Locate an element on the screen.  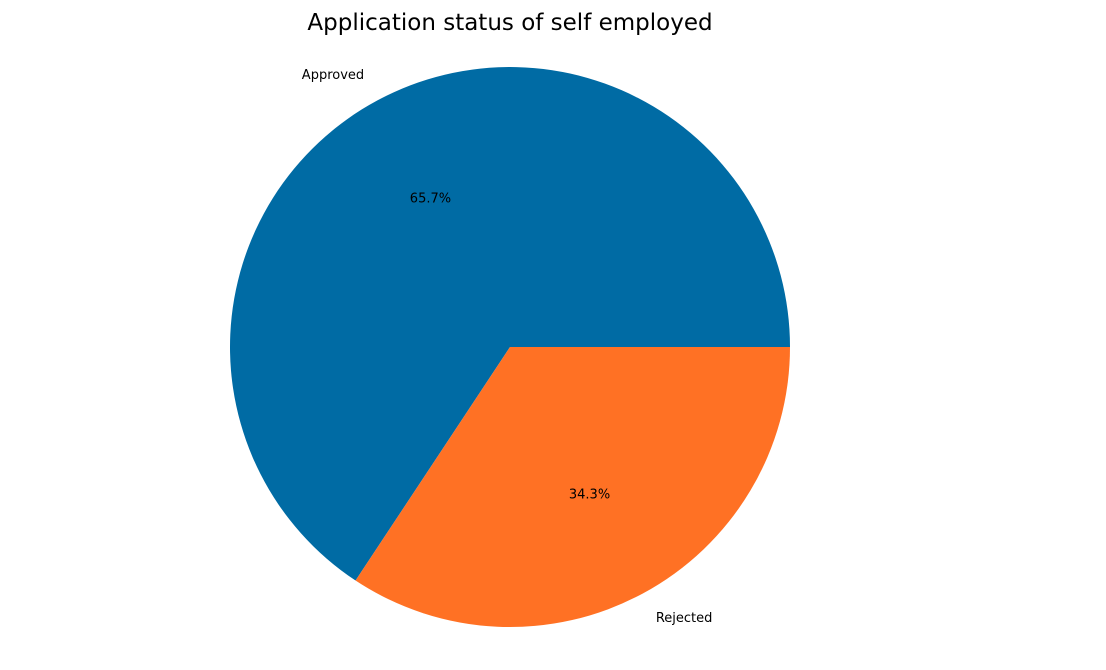
percent-label-rejected: 34.3% is located at coordinates (589, 494).